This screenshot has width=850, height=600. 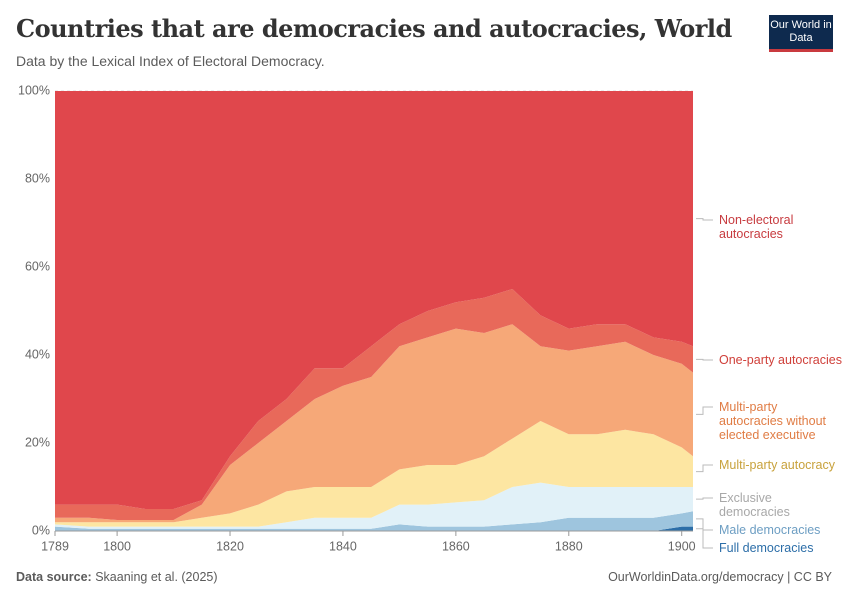 What do you see at coordinates (54, 577) in the screenshot?
I see `source-label: Data source:` at bounding box center [54, 577].